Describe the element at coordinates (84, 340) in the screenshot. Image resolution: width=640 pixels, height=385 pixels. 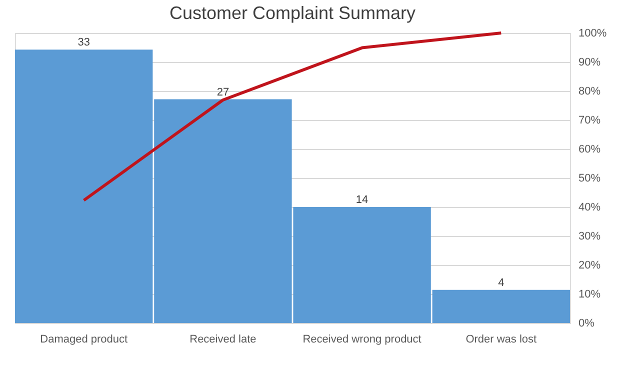
I see `x-tick-label: Damaged product` at that location.